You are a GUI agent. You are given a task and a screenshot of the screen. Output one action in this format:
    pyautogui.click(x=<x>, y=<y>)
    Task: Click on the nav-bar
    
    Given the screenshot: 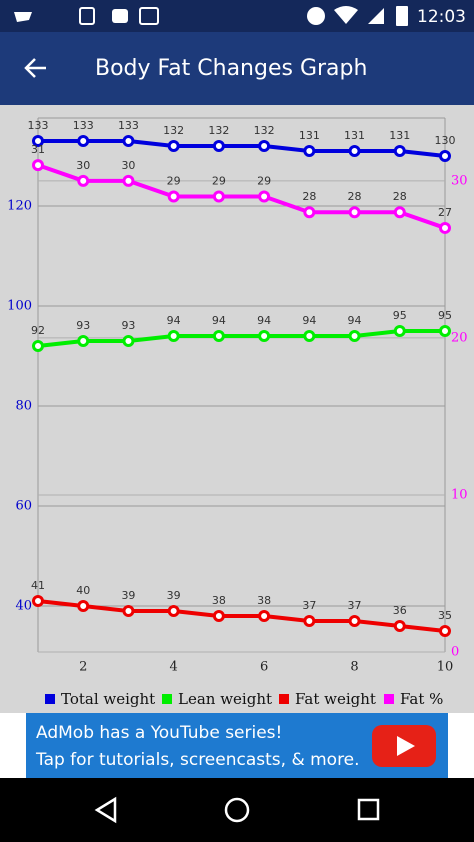 What is the action you would take?
    pyautogui.click(x=237, y=810)
    